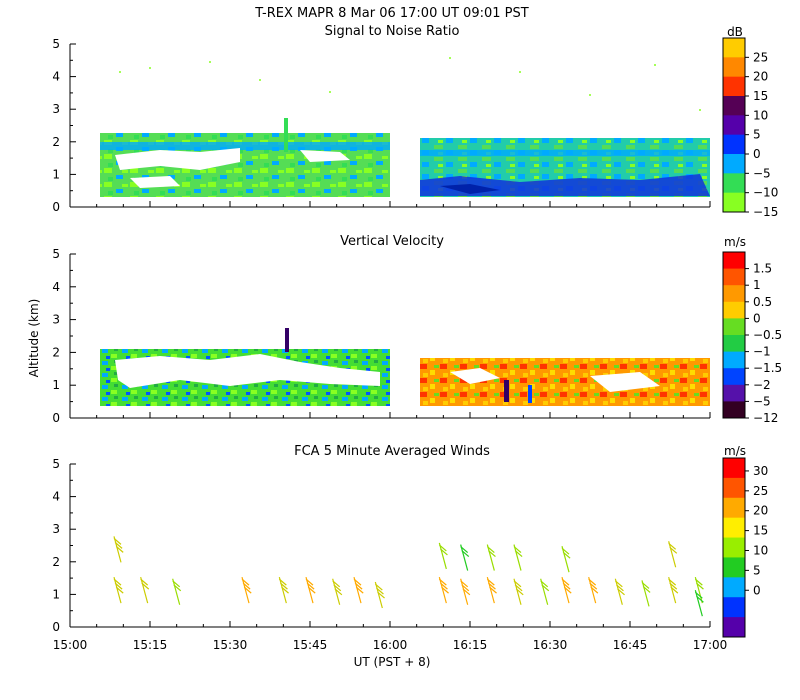  Describe the element at coordinates (56, 627) in the screenshot. I see `y-tick-label: 0` at that location.